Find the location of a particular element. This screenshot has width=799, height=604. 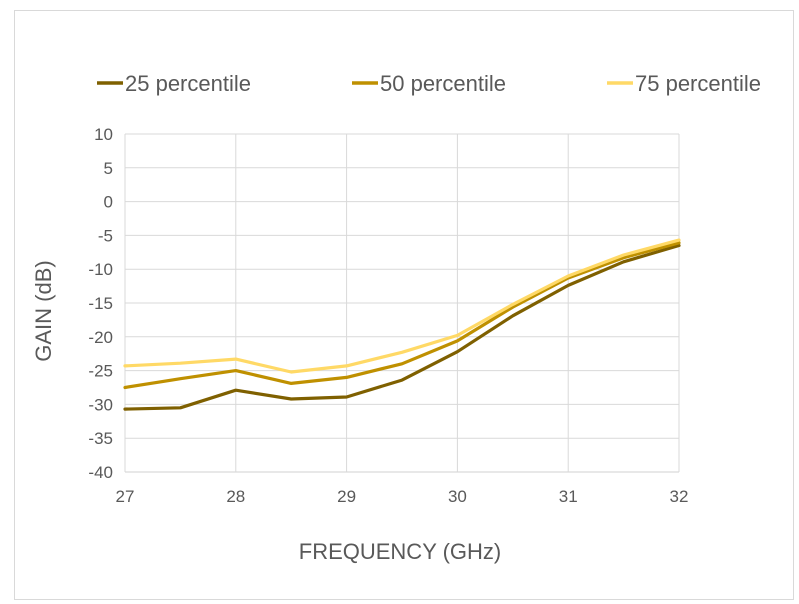

x-tick-label: 29 is located at coordinates (346, 496).